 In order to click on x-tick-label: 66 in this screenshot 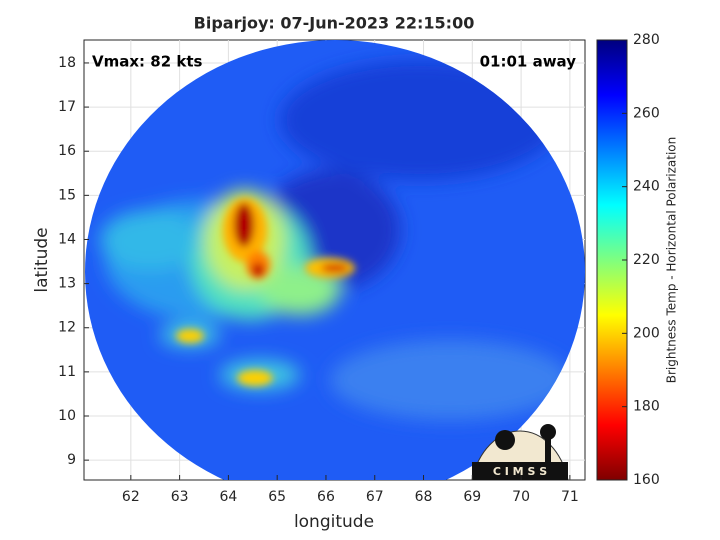, I will do `click(326, 497)`.